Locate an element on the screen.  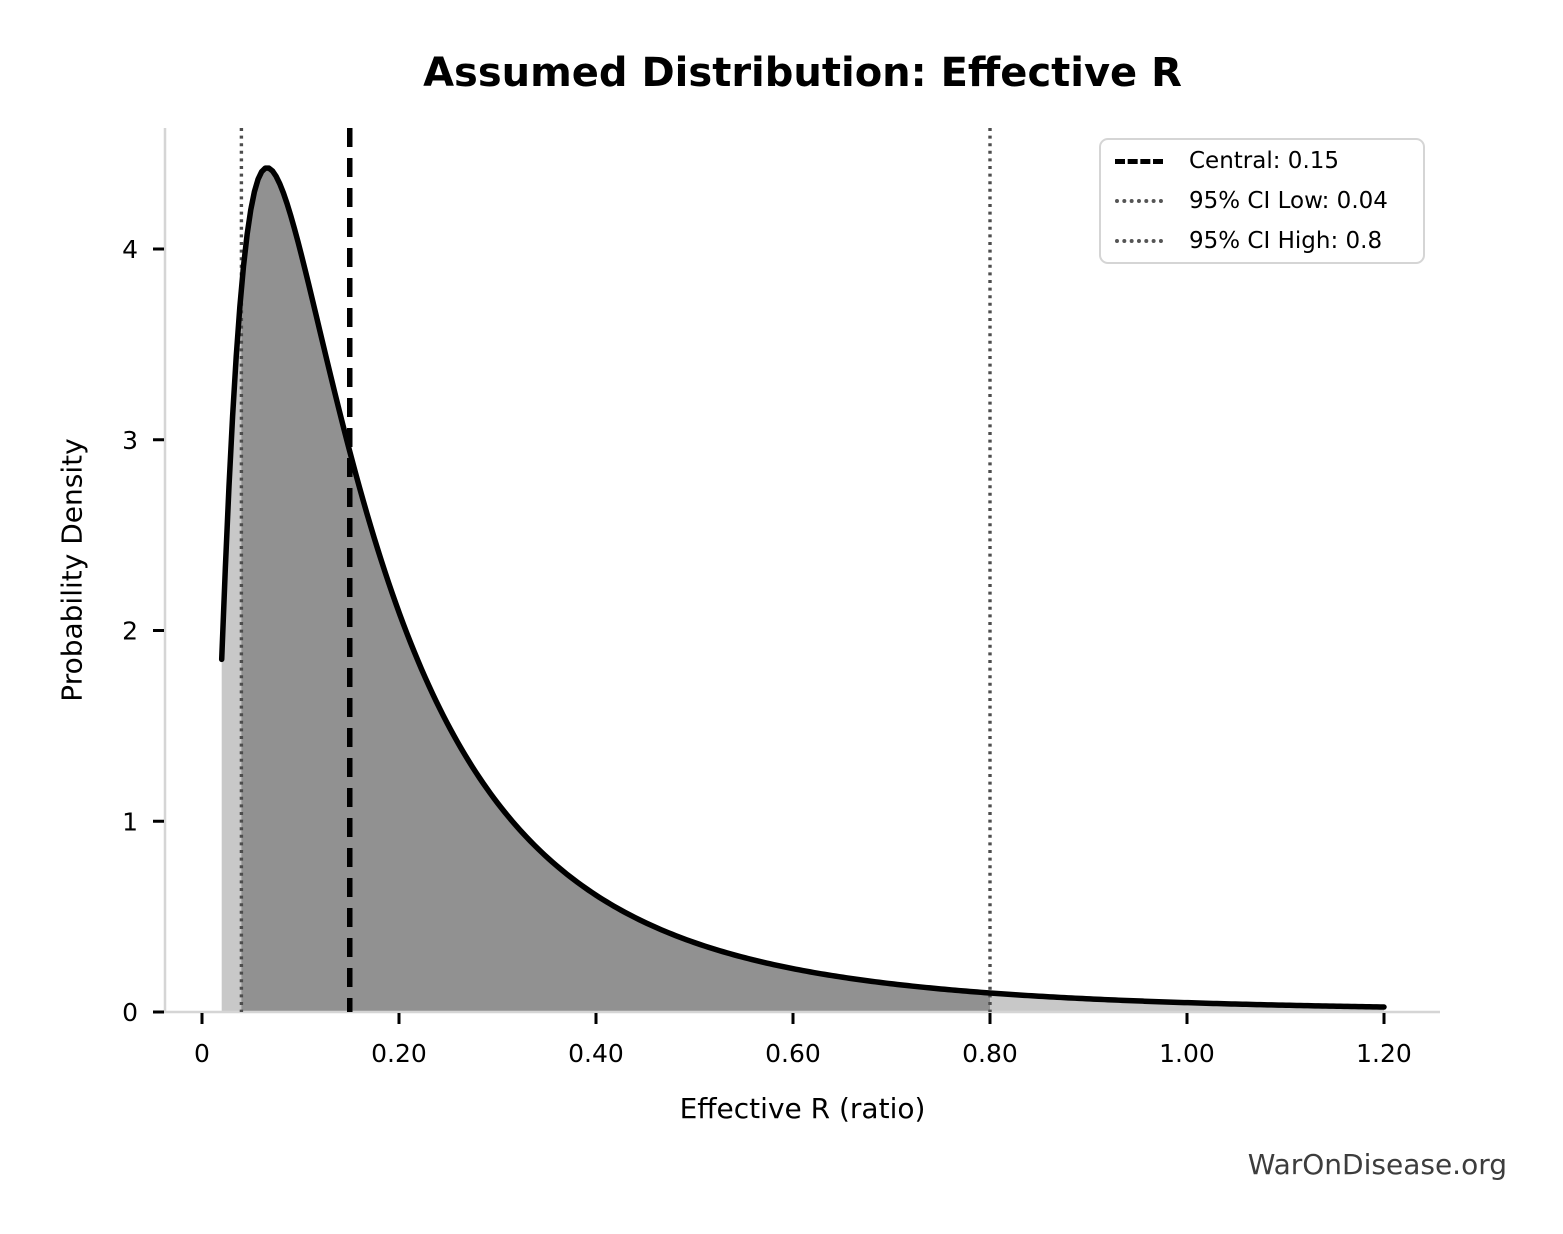
legend-item-ci-high: 95% CI High: 0.8 is located at coordinates (1262, 241).